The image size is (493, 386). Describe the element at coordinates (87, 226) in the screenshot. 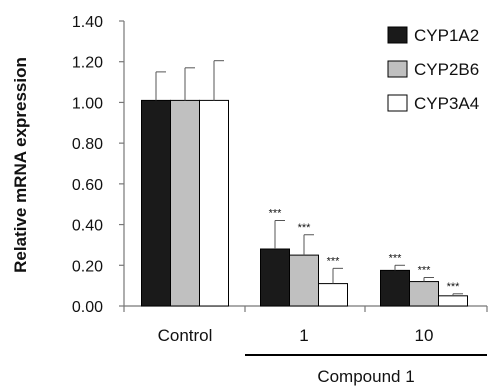

I see `y-tick-label: 0.40` at that location.